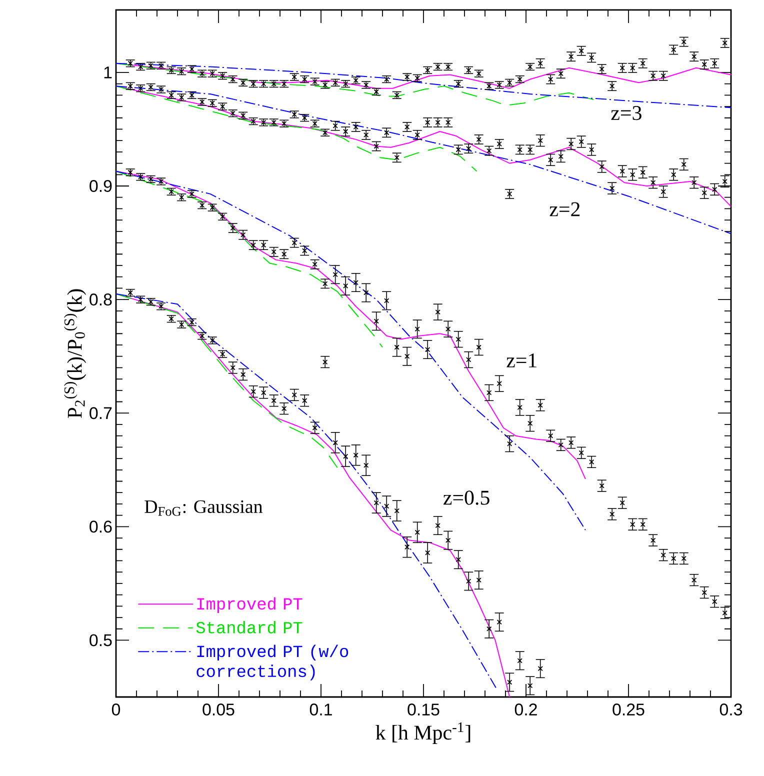 This screenshot has height=776, width=764. I want to click on annotation: D$_{FoG}$: Gaussian, so click(203, 508).